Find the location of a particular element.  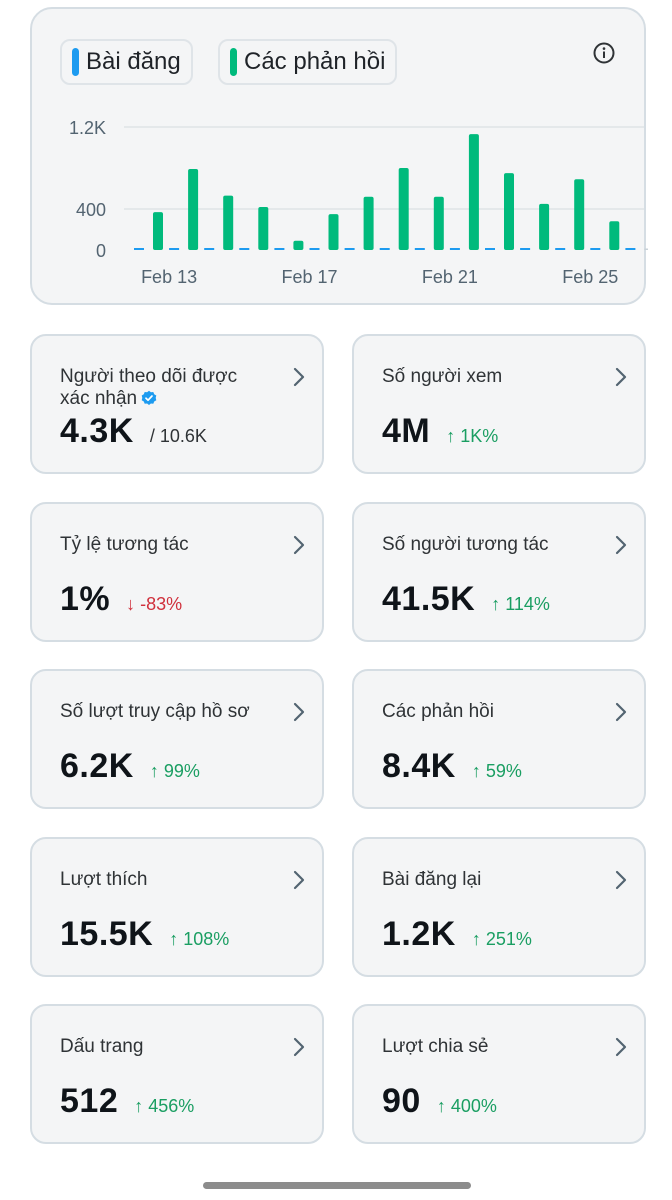

stat-card-nguoi-theo-doi-duoc-xac-nhan: Người theo dõi được xác nhận 4.3K / 10.6K is located at coordinates (177, 404).